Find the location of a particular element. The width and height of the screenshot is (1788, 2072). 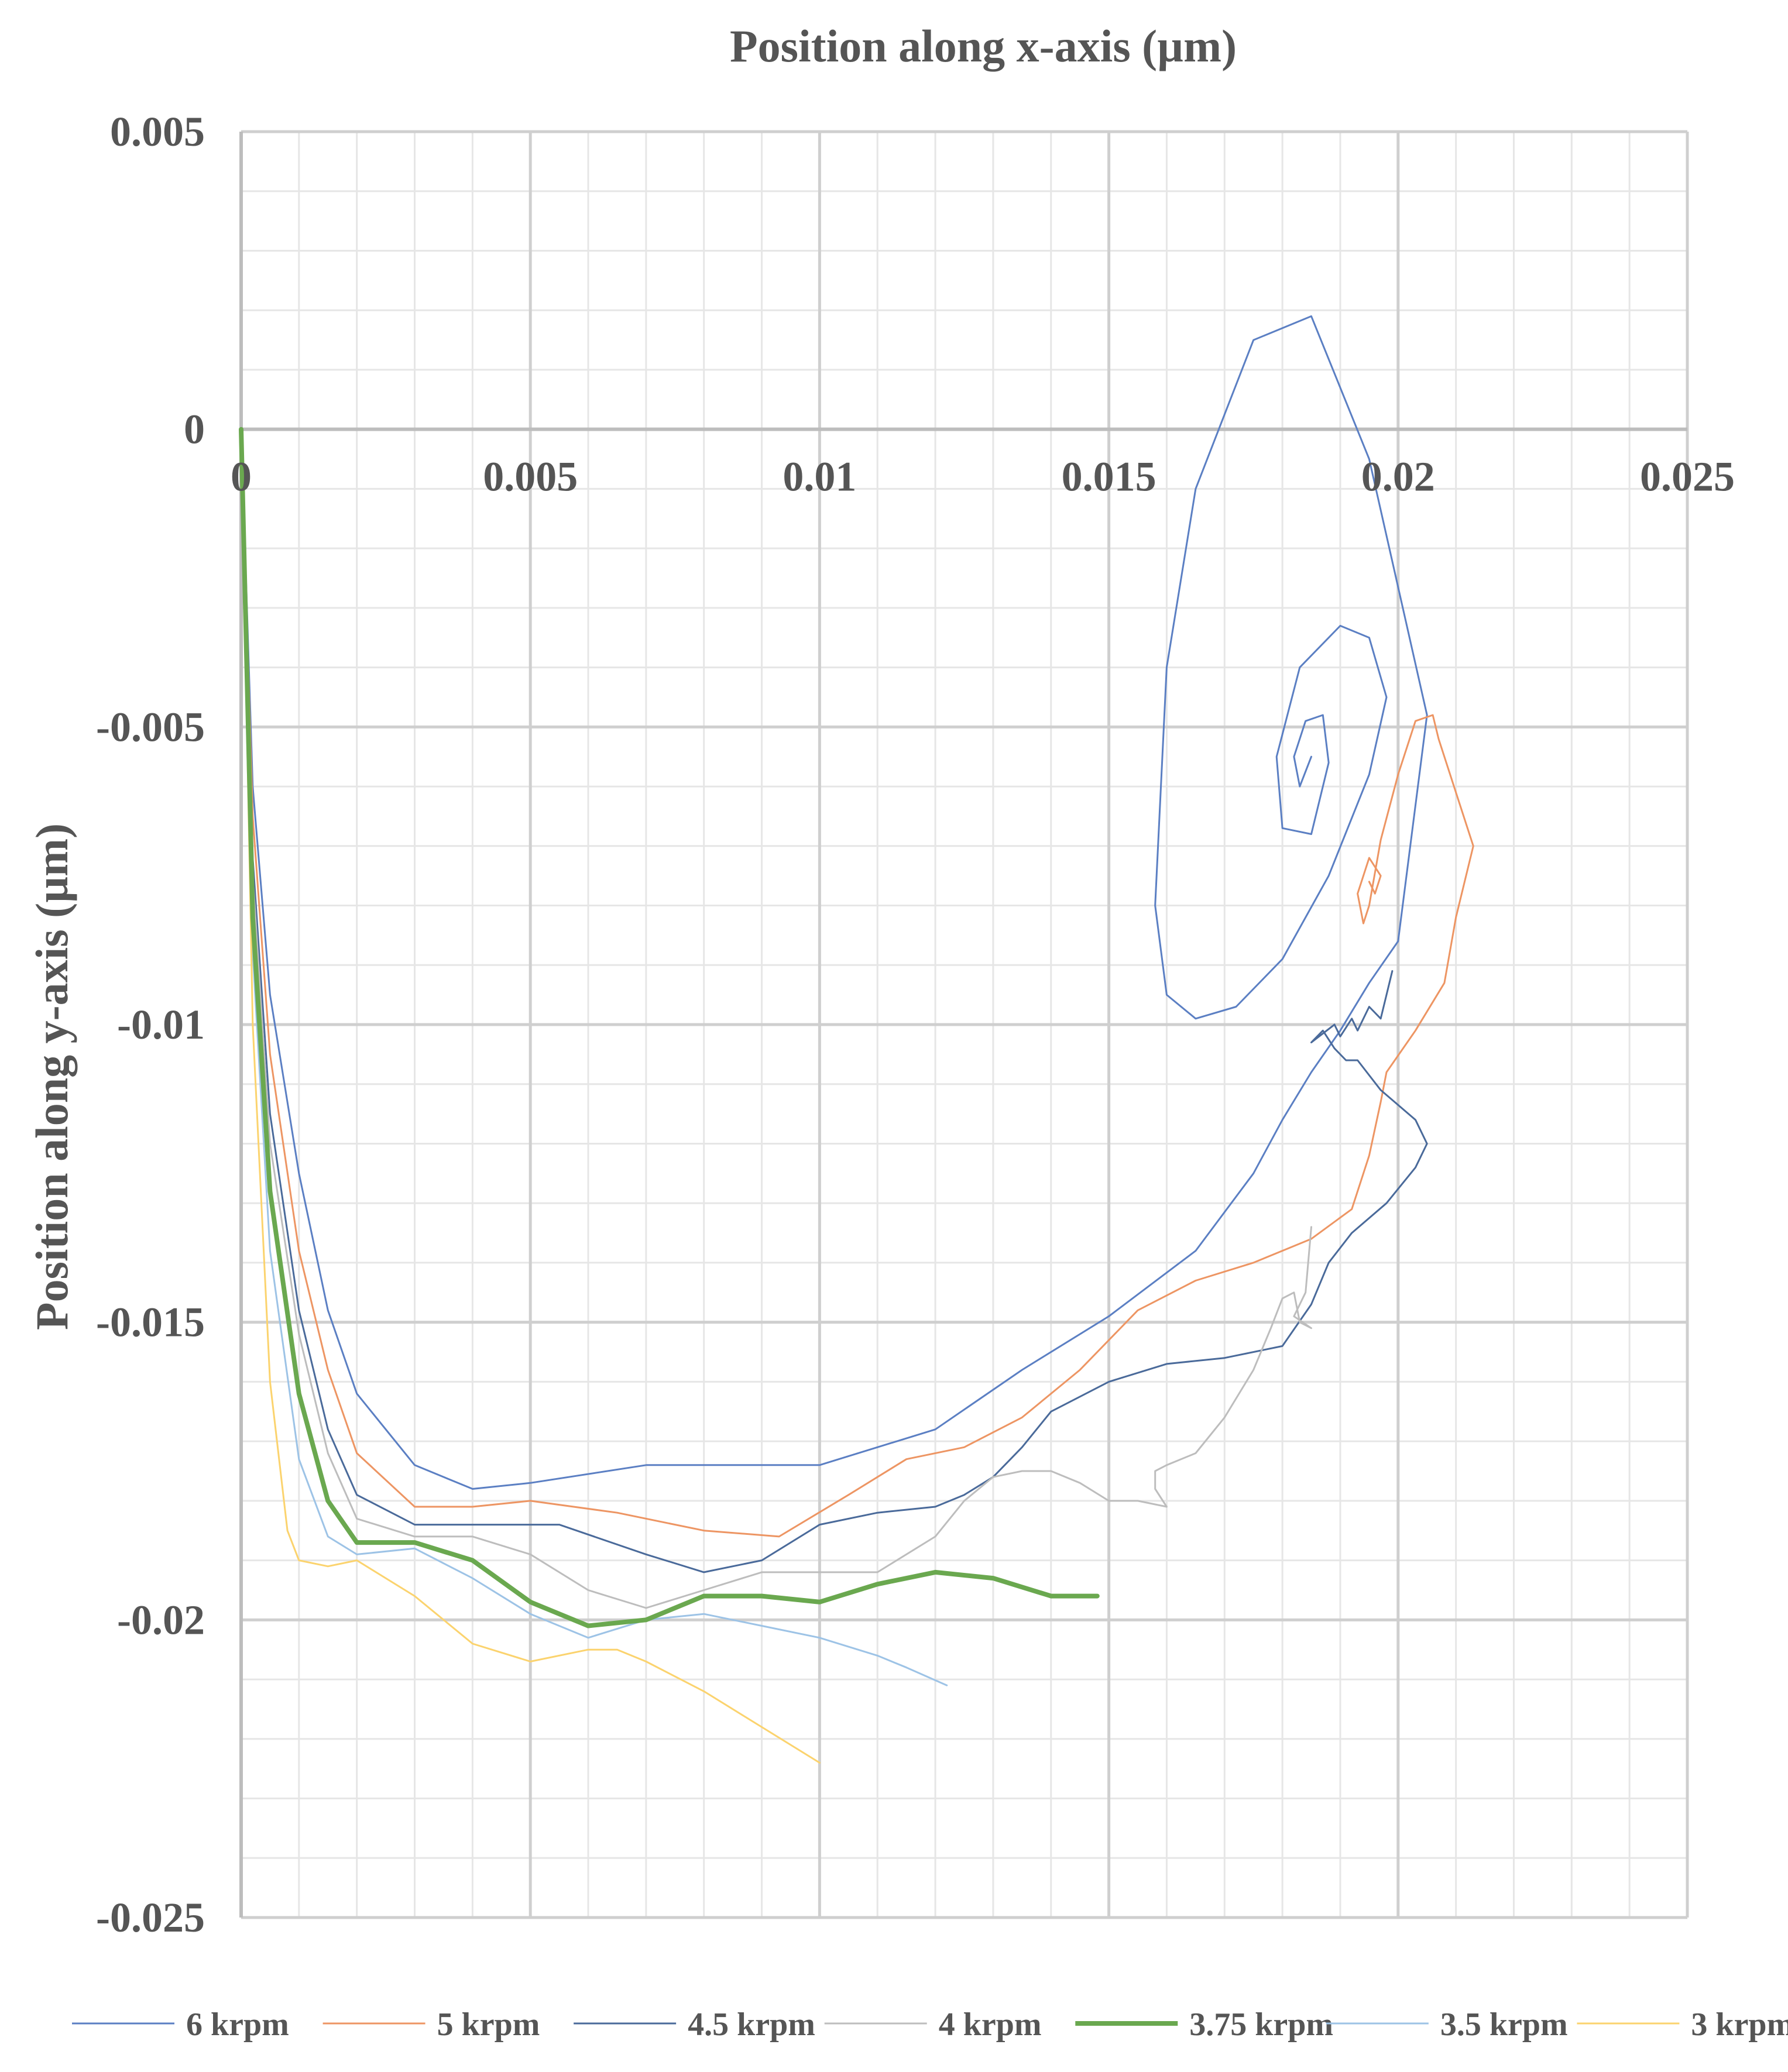

y-tick-label: -0.005 is located at coordinates (150, 726).